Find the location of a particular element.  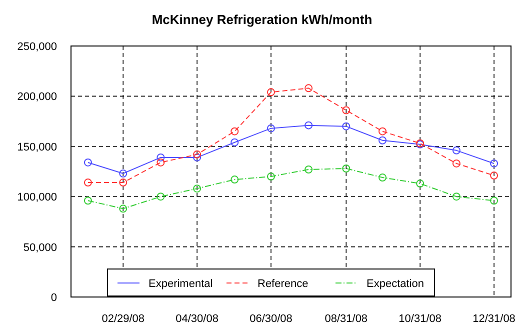

y-tick-label: 50,000 is located at coordinates (40, 248).